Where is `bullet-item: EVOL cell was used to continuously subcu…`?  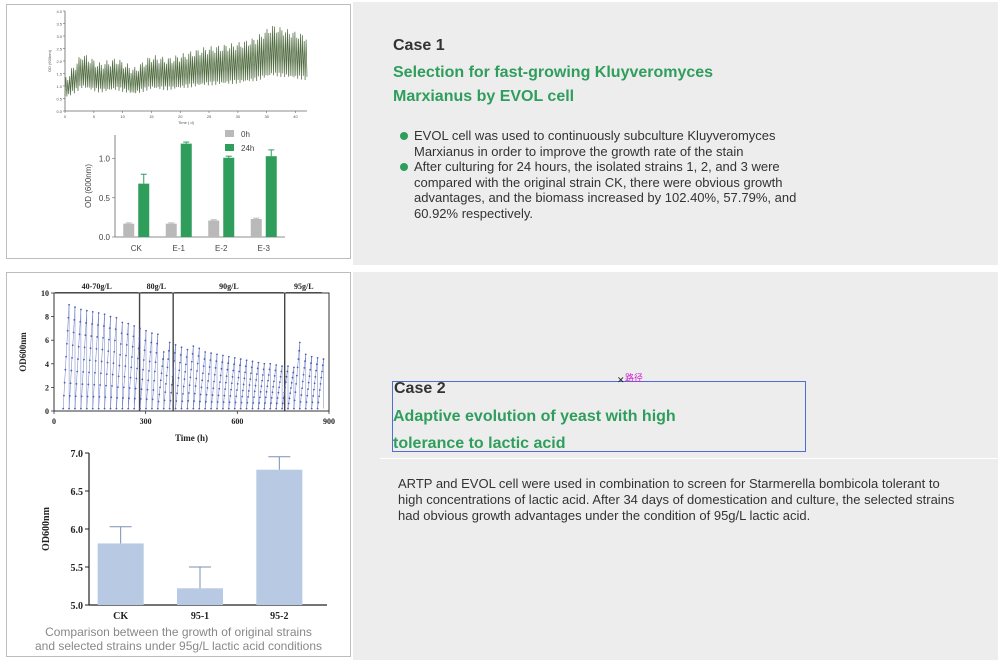 bullet-item: EVOL cell was used to continuously subcu… is located at coordinates (602, 143).